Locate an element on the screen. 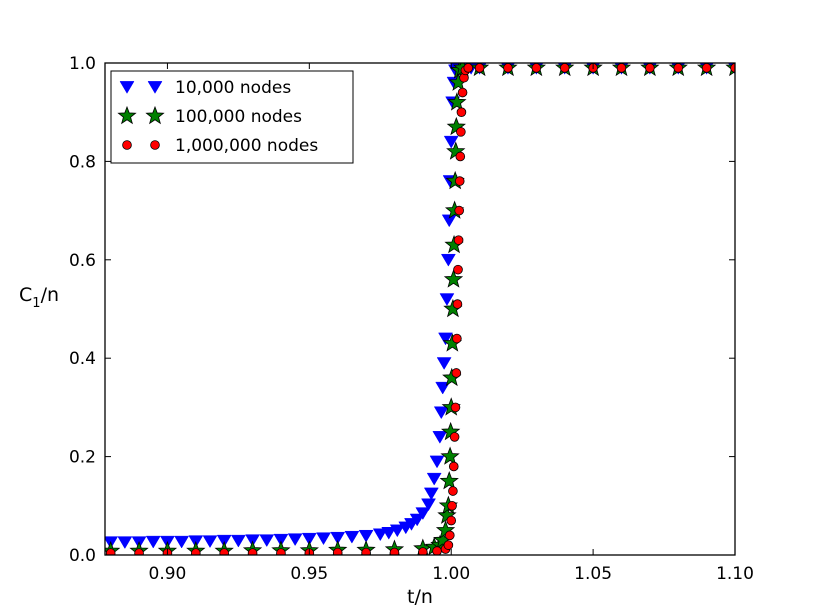  legend-label: 10,000 nodes is located at coordinates (233, 88).